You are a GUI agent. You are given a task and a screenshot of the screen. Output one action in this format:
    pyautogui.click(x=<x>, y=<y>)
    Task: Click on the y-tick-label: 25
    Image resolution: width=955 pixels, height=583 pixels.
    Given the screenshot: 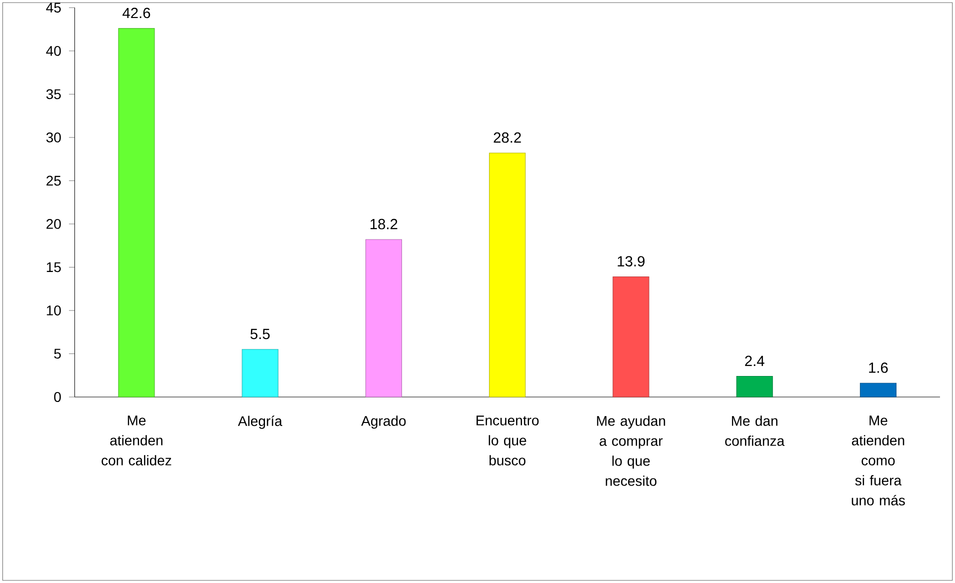 What is the action you would take?
    pyautogui.click(x=53, y=181)
    